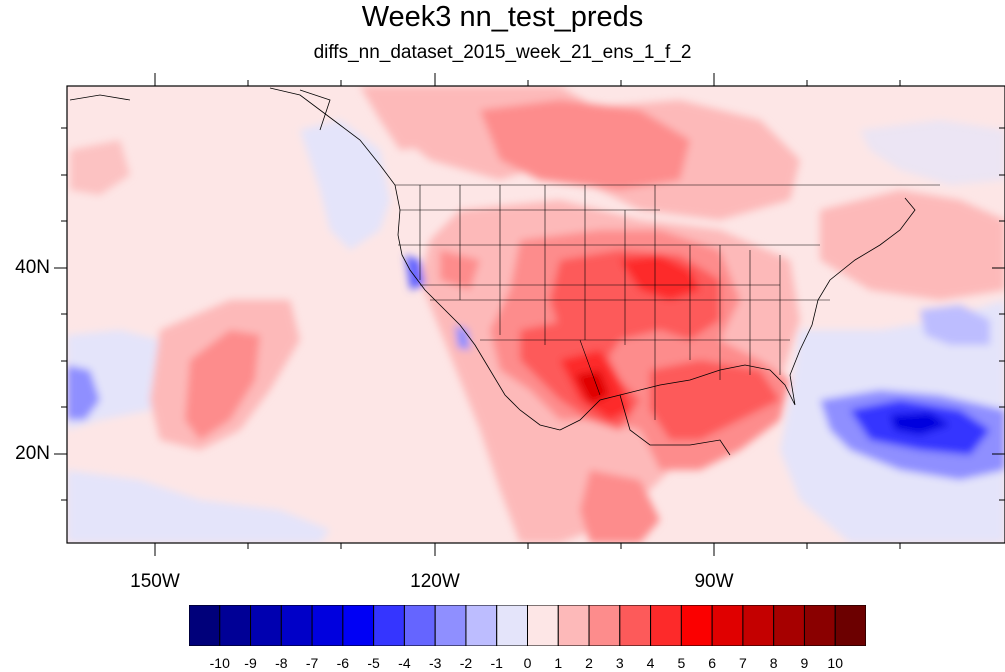 The width and height of the screenshot is (1005, 672). What do you see at coordinates (312, 663) in the screenshot?
I see `colorbar-label: -7` at bounding box center [312, 663].